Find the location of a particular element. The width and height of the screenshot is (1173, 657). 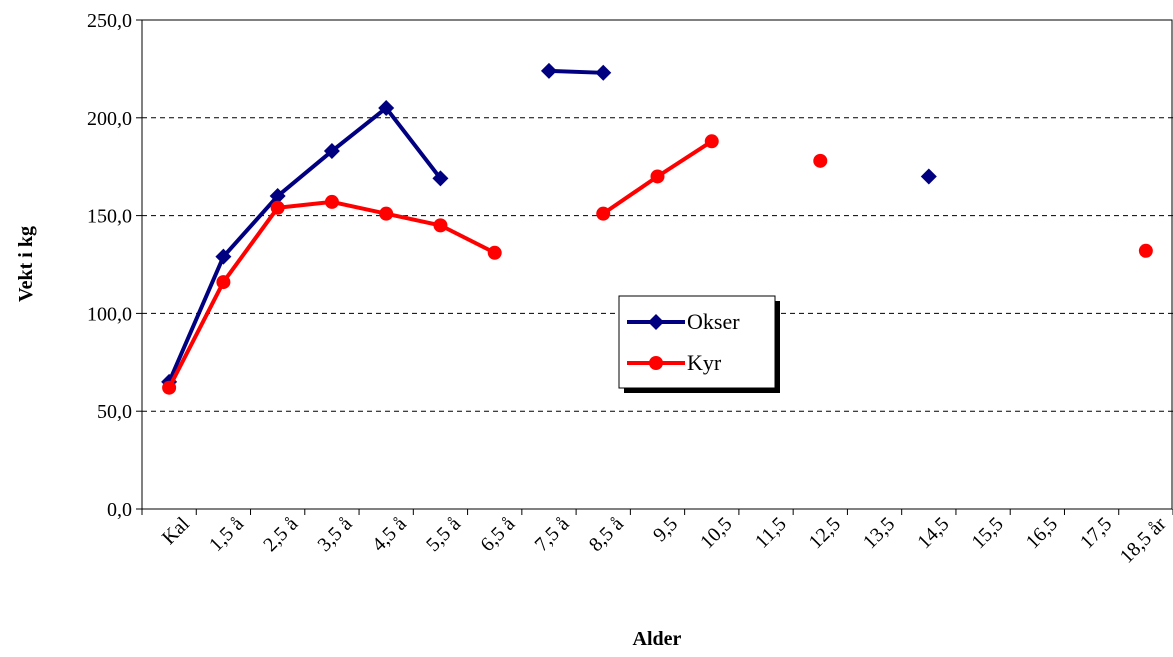

legend is located at coordinates (697, 342).